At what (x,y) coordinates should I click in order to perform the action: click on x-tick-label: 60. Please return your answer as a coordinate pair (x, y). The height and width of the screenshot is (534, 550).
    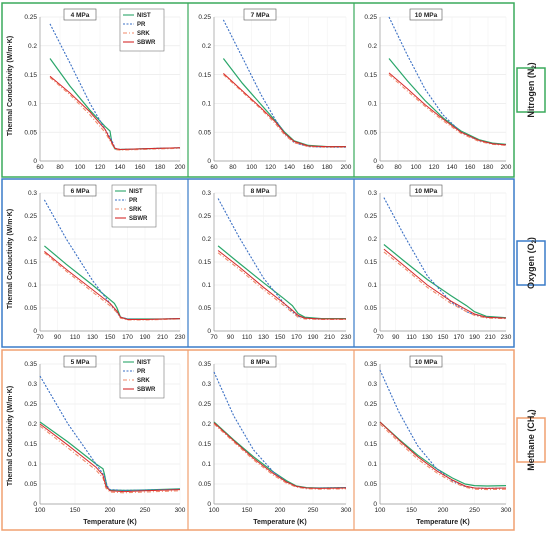
    Looking at the image, I should click on (40, 167).